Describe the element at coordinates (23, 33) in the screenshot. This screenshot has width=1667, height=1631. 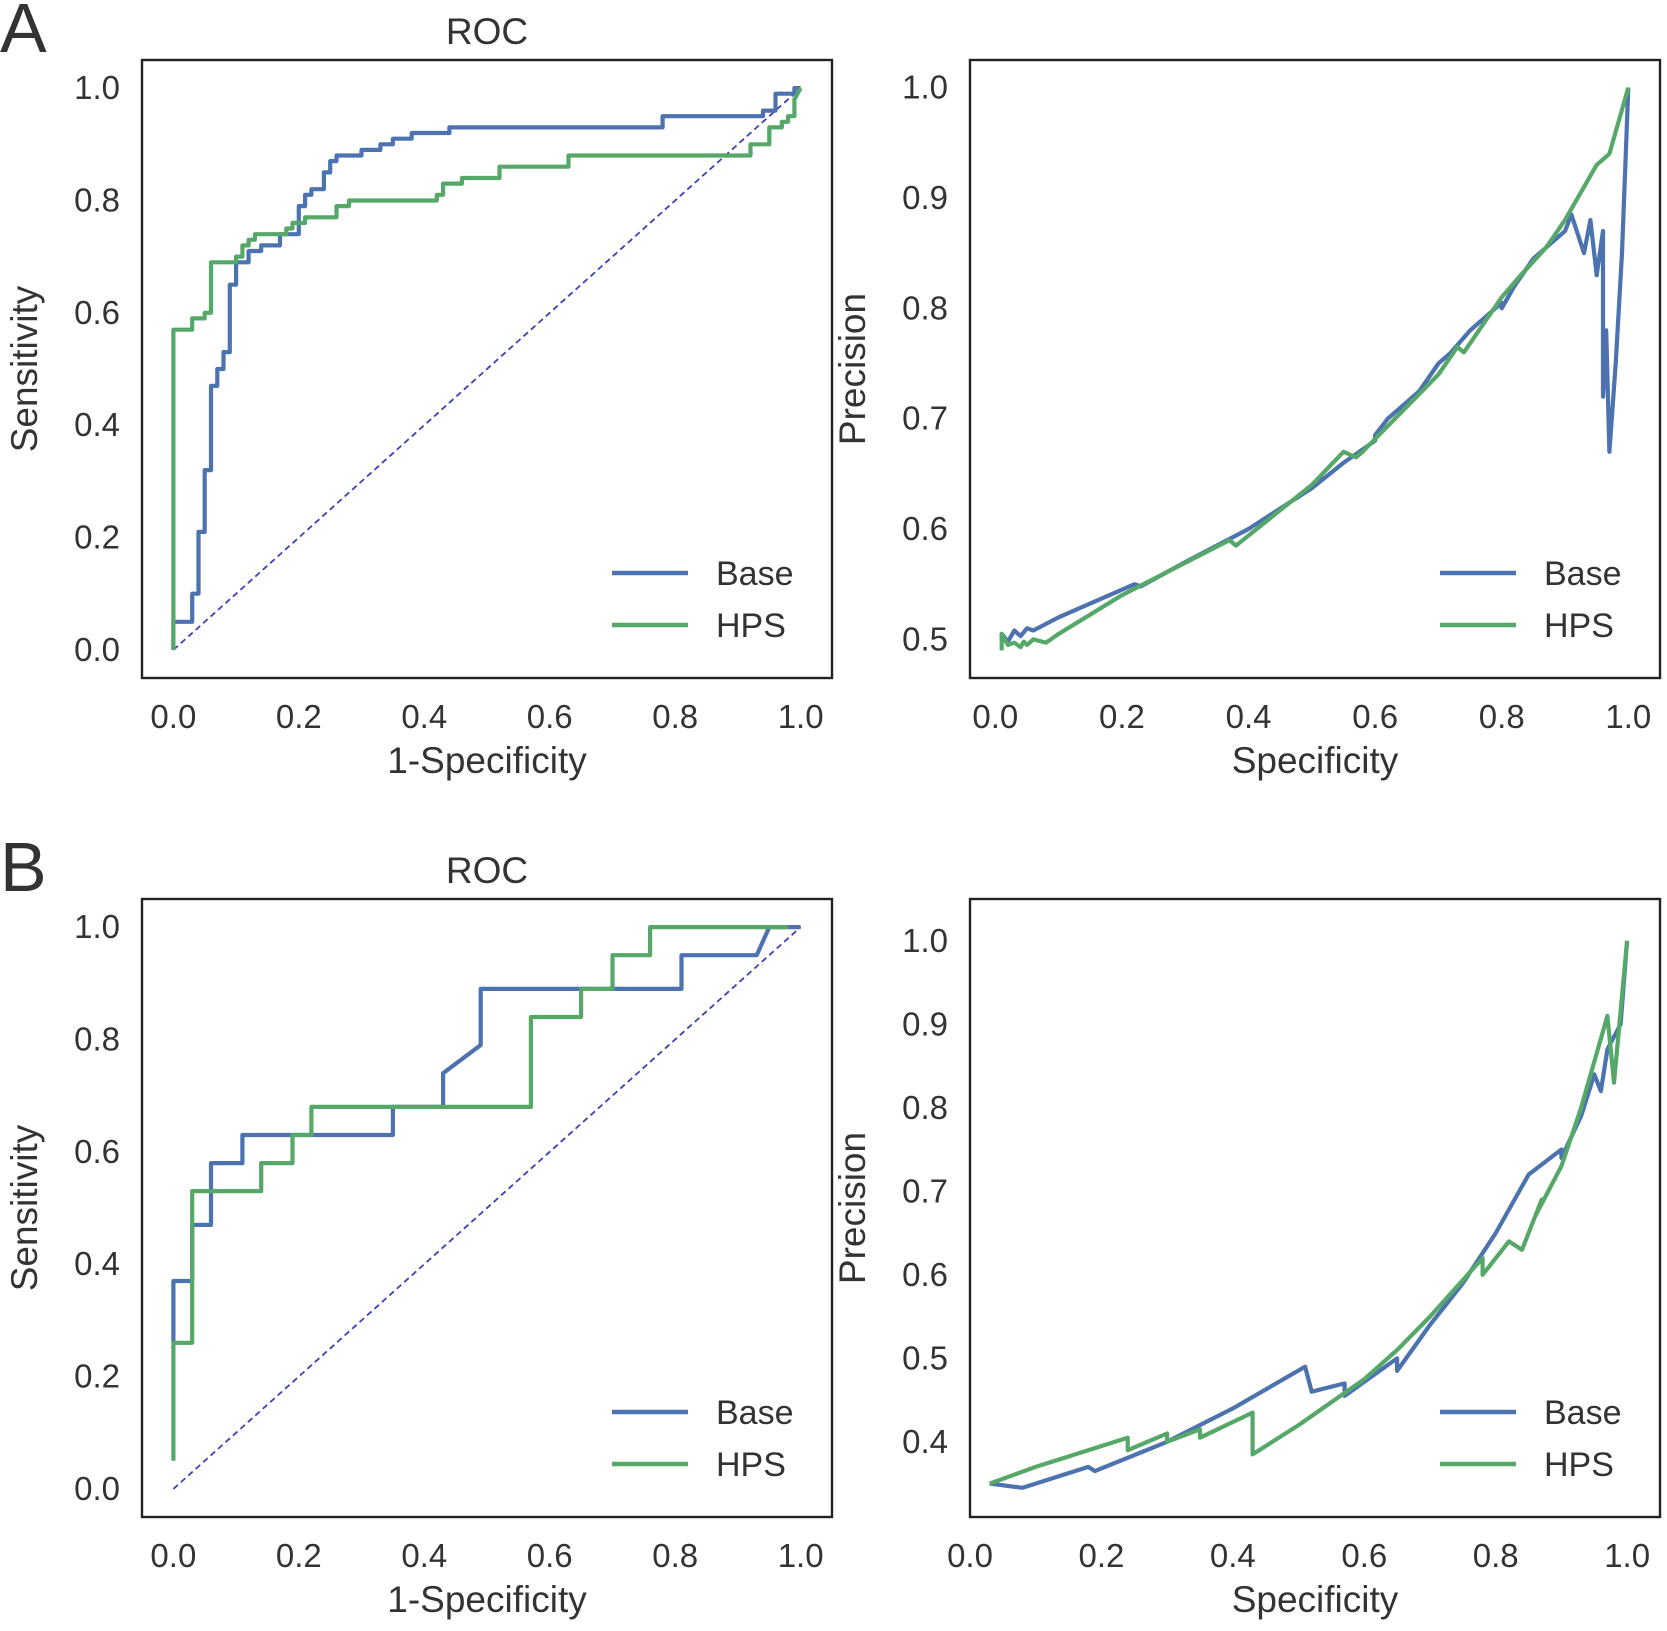
I see `panel-label-a: A` at that location.